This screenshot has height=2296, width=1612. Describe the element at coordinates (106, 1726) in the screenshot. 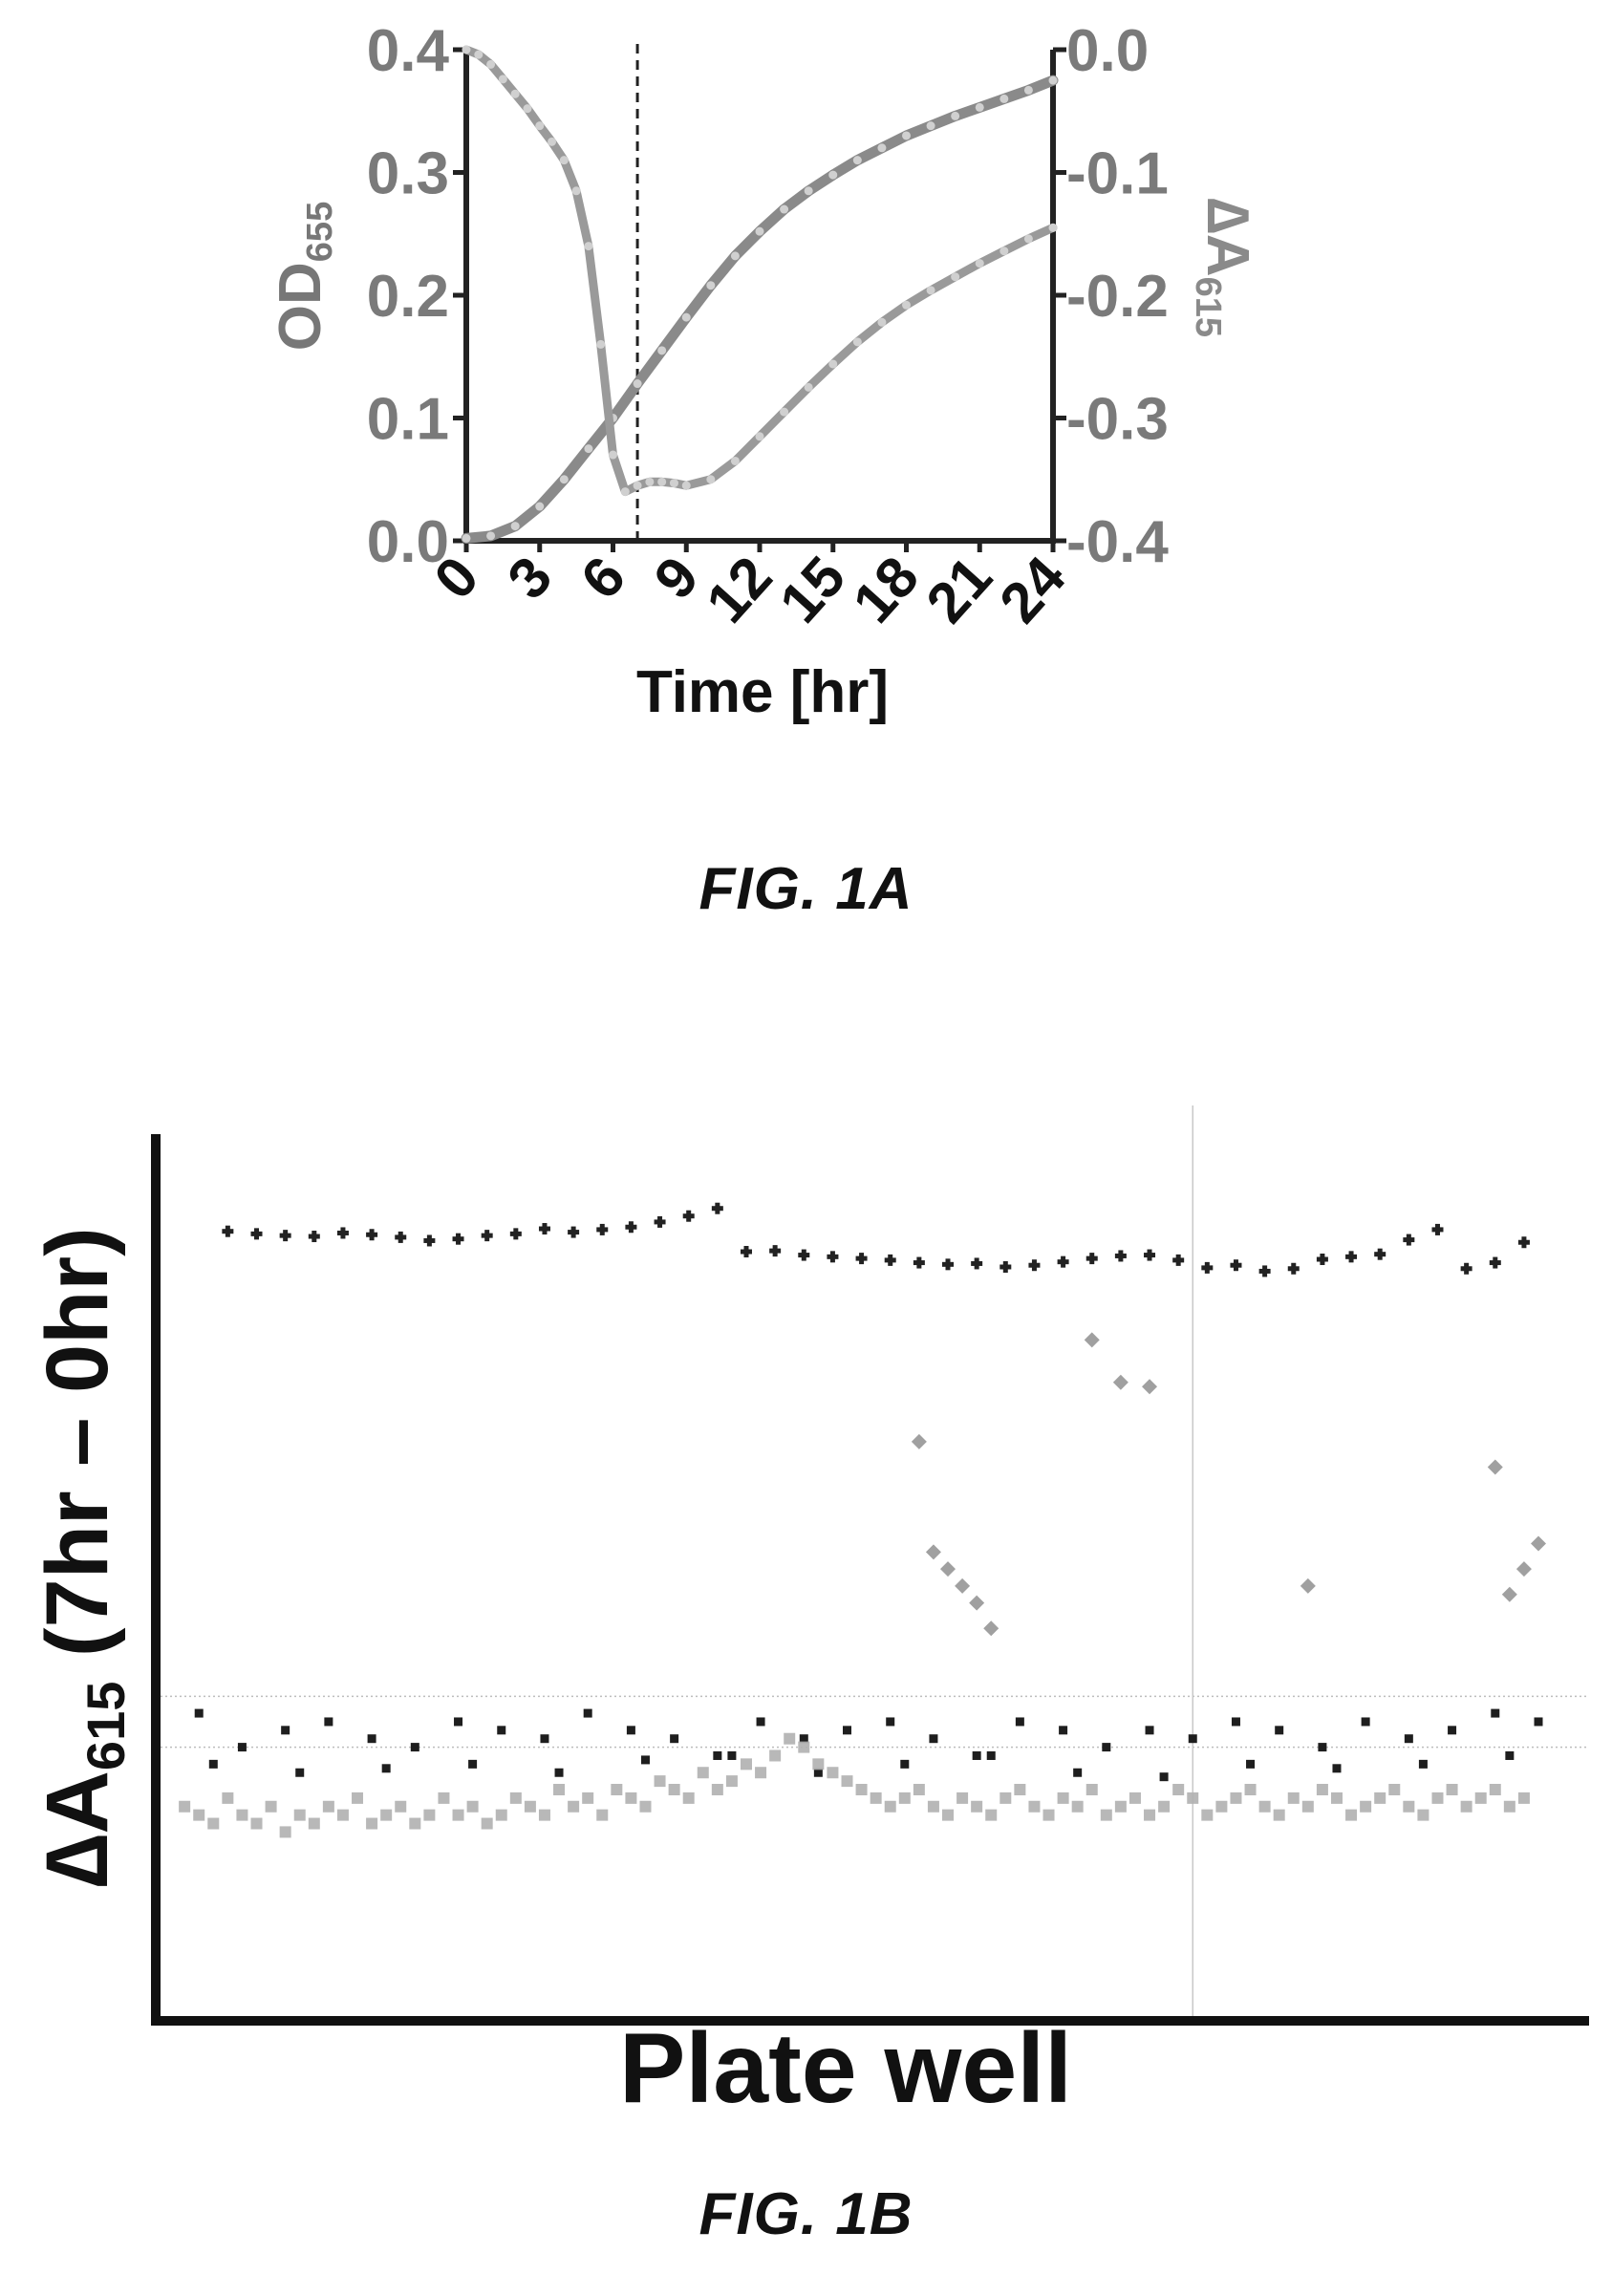

I see `fig1b-y-axis-label-sub: 615` at that location.